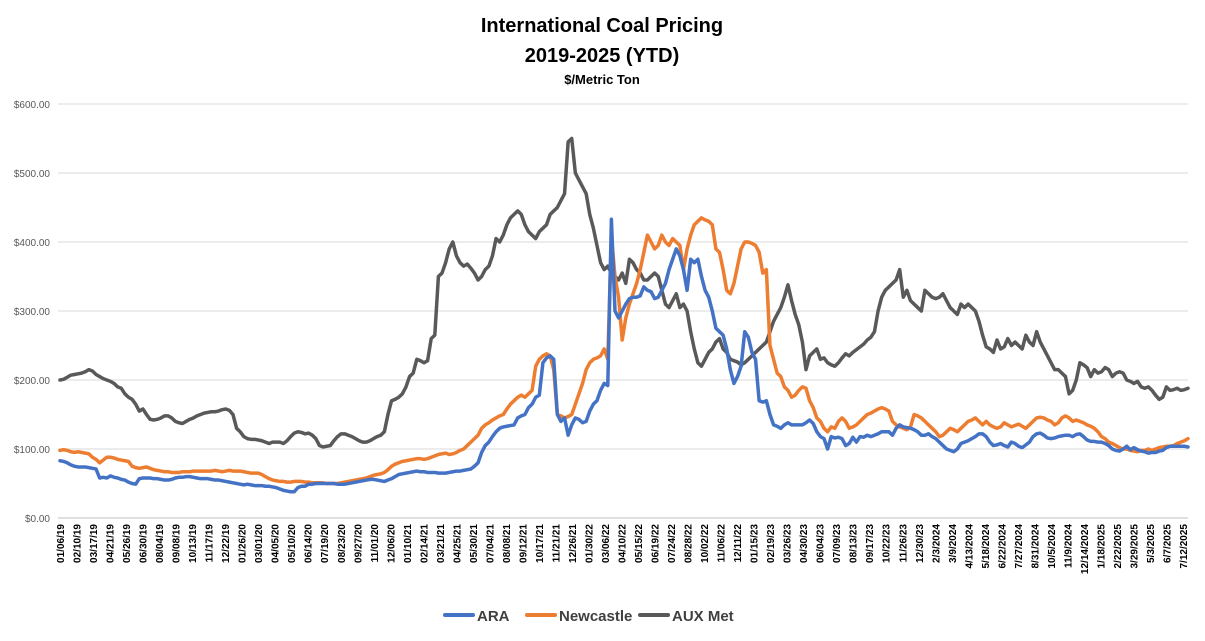 This screenshot has height=641, width=1205. What do you see at coordinates (705, 543) in the screenshot?
I see `x-tick-label: 10/02/22` at bounding box center [705, 543].